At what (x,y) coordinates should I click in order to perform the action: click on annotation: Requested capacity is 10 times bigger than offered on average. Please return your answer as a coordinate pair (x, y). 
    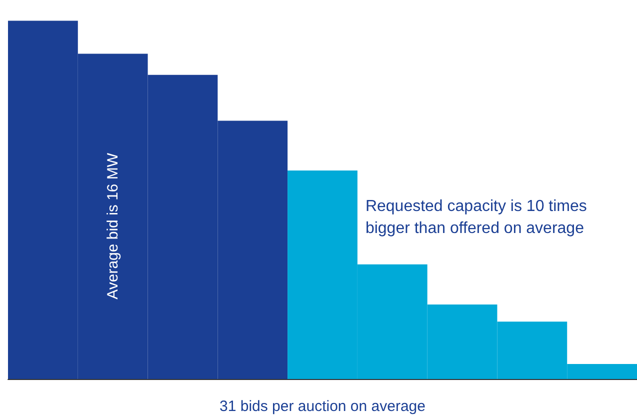
    Looking at the image, I should click on (478, 217).